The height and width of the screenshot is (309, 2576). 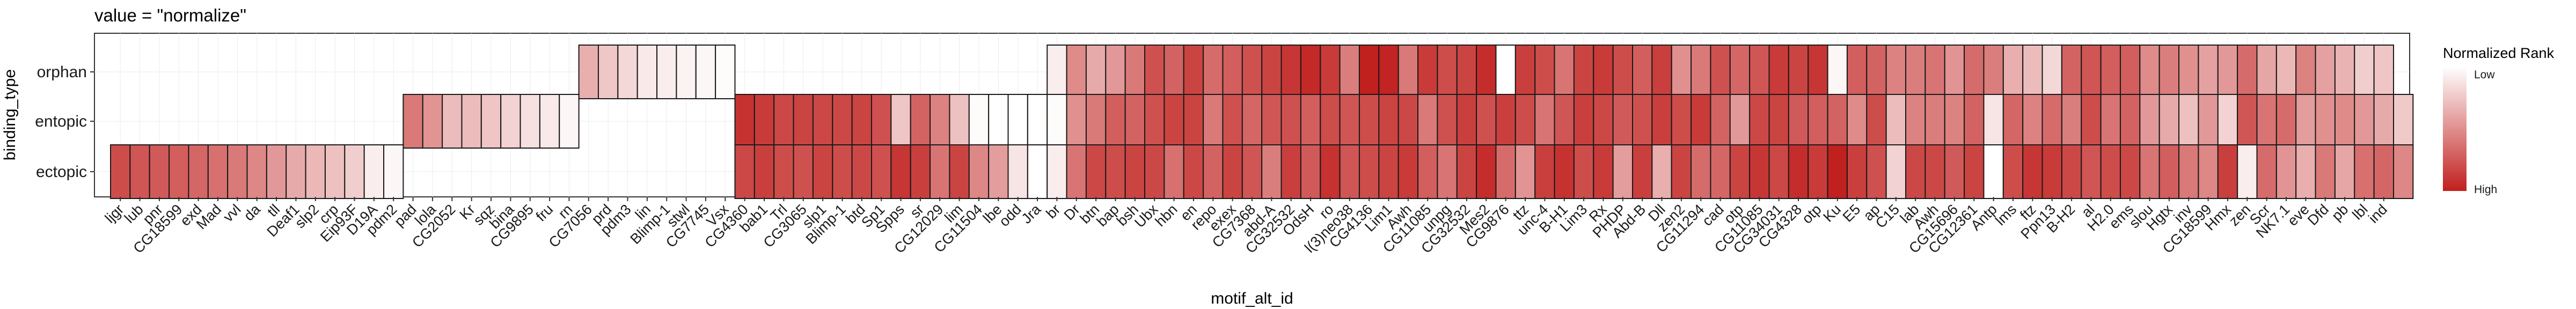 I want to click on x-tick-label: ind, so click(x=2377, y=214).